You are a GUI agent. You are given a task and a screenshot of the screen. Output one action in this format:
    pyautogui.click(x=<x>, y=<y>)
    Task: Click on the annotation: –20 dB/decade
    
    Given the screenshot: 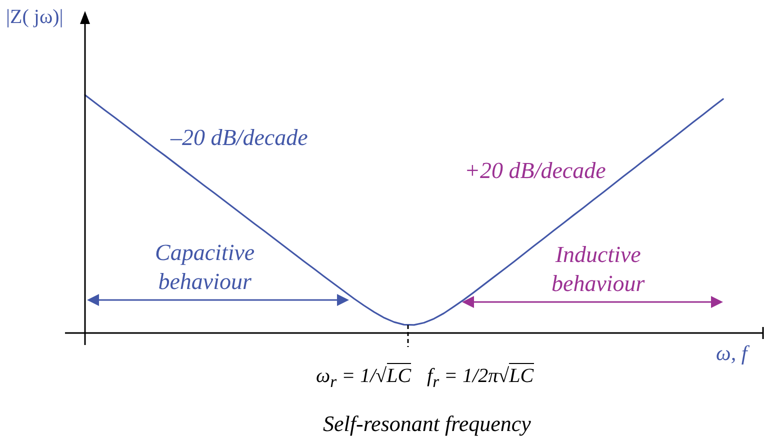 What is the action you would take?
    pyautogui.click(x=239, y=137)
    